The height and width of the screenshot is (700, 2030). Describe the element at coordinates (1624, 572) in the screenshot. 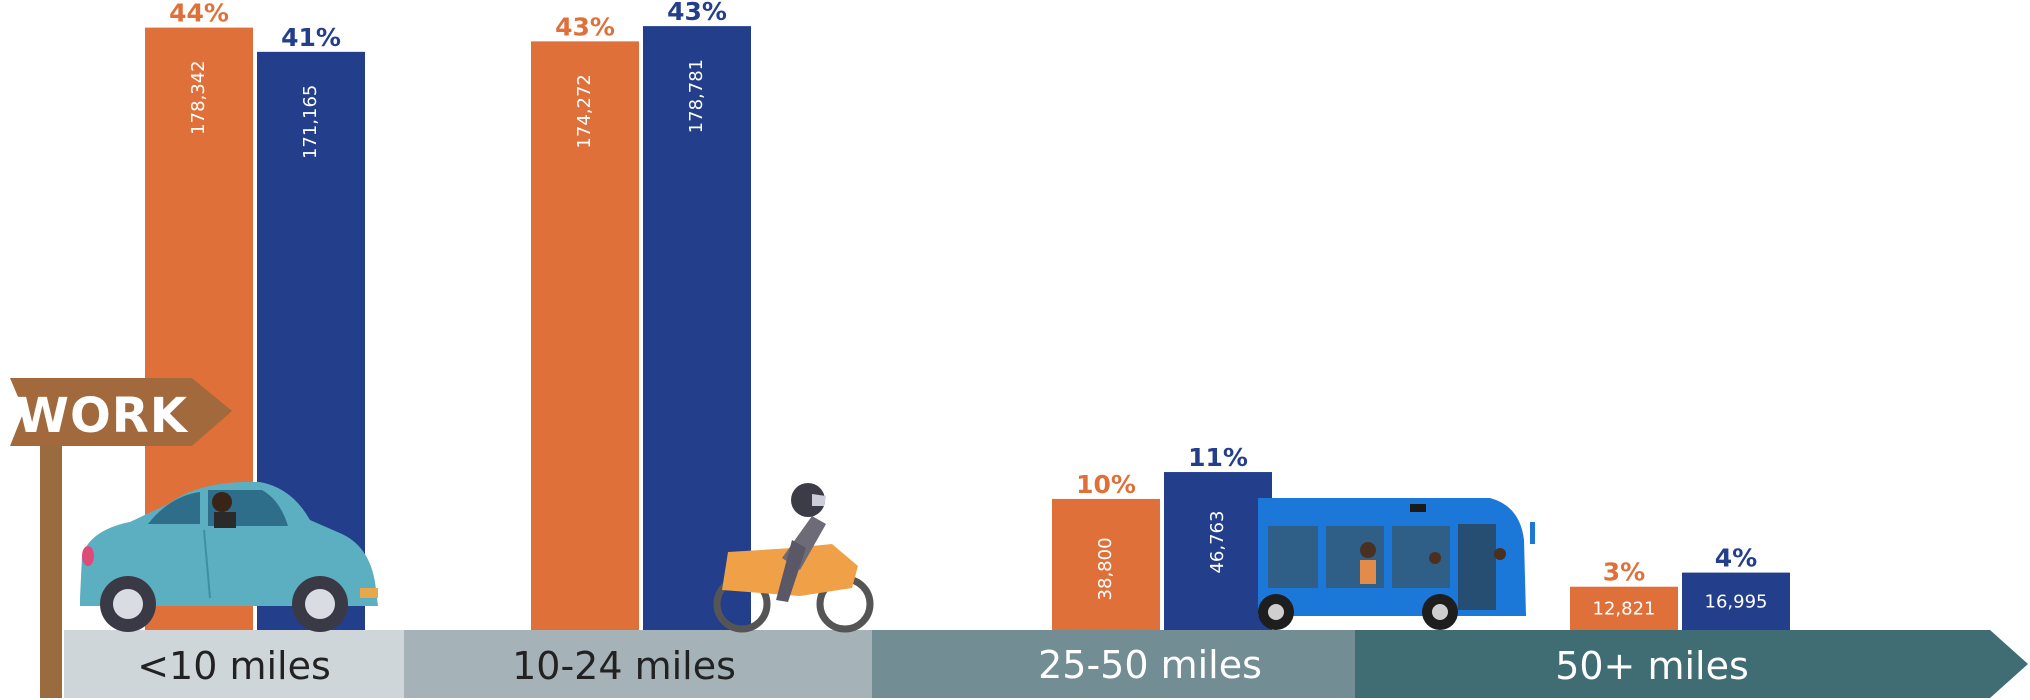

I see `percent-label: 3%` at that location.